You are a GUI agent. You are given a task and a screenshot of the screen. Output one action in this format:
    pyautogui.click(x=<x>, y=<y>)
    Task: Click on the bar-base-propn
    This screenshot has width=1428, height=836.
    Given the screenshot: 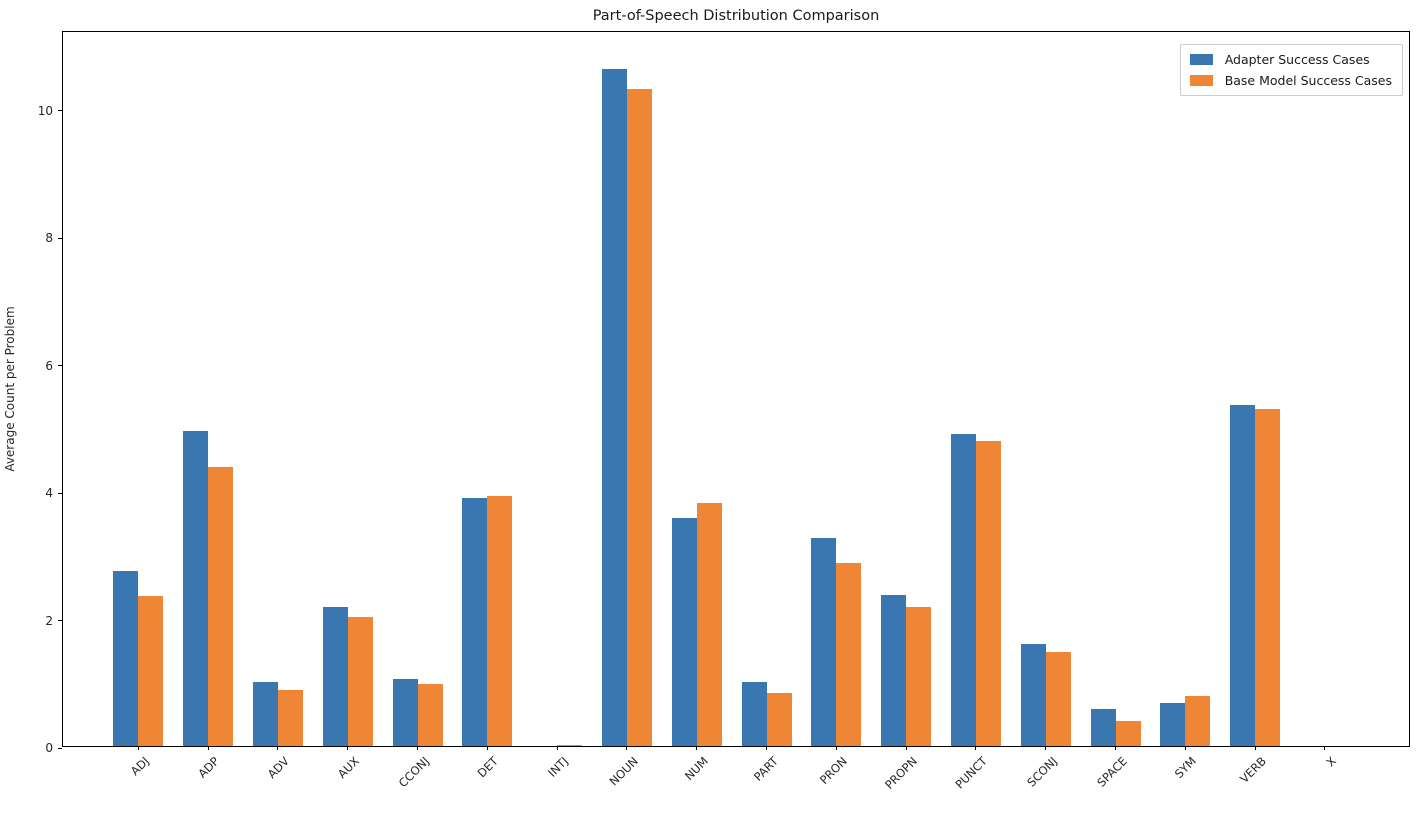 What is the action you would take?
    pyautogui.click(x=919, y=676)
    